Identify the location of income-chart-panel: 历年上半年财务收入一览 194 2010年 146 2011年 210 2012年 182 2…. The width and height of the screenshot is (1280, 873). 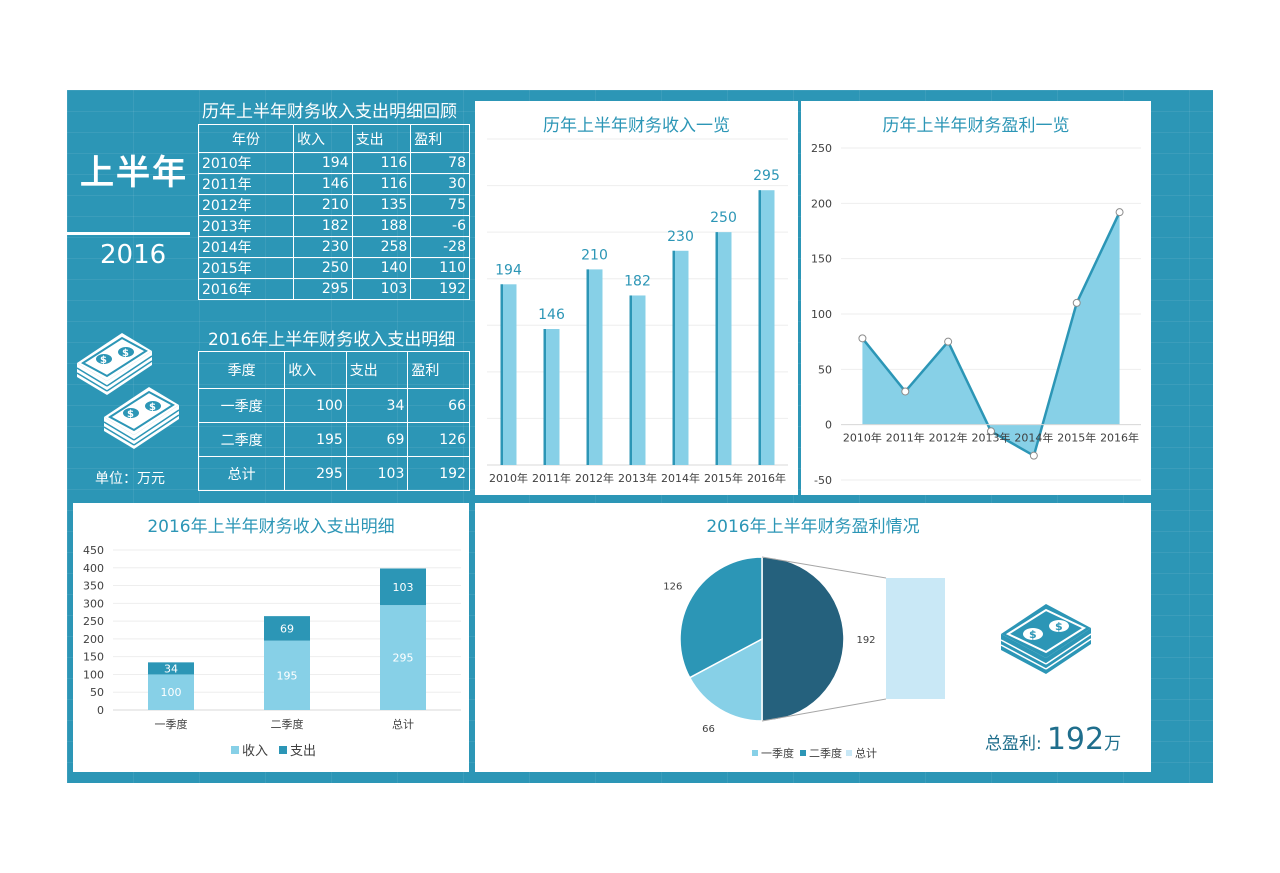
(636, 298).